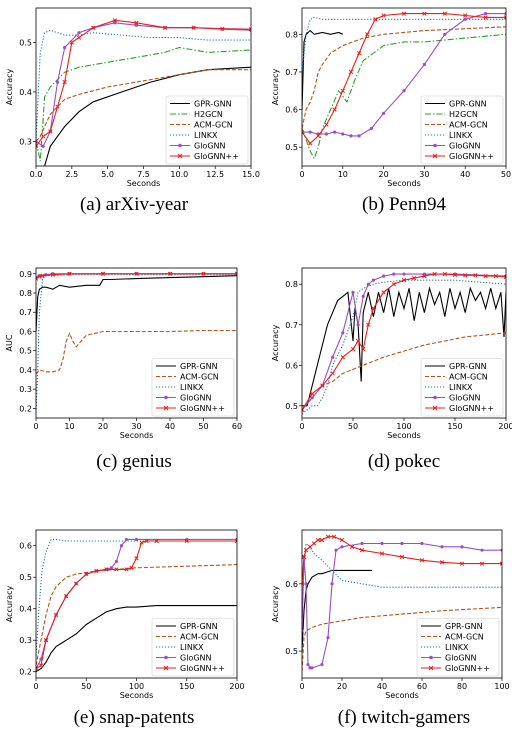 The image size is (512, 735). I want to click on plot-frame-b, so click(404, 87).